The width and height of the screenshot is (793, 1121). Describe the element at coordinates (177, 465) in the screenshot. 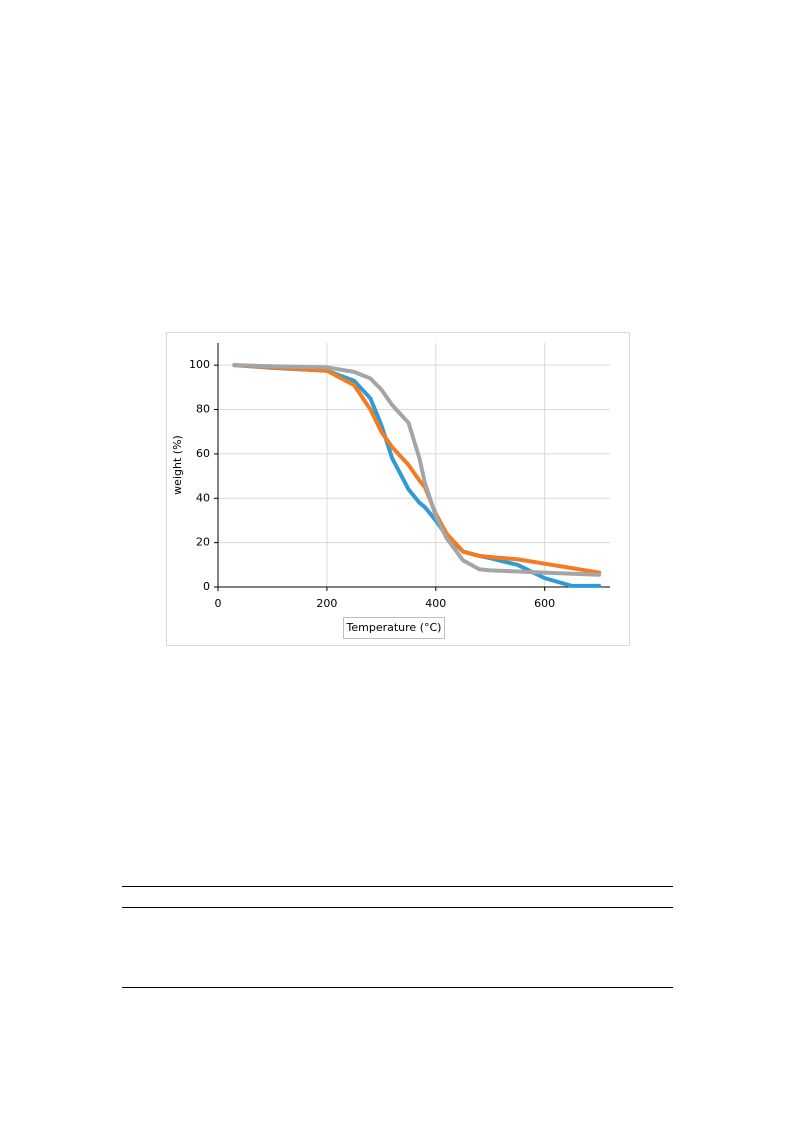

I see `y-axis-label: weight (%)` at that location.